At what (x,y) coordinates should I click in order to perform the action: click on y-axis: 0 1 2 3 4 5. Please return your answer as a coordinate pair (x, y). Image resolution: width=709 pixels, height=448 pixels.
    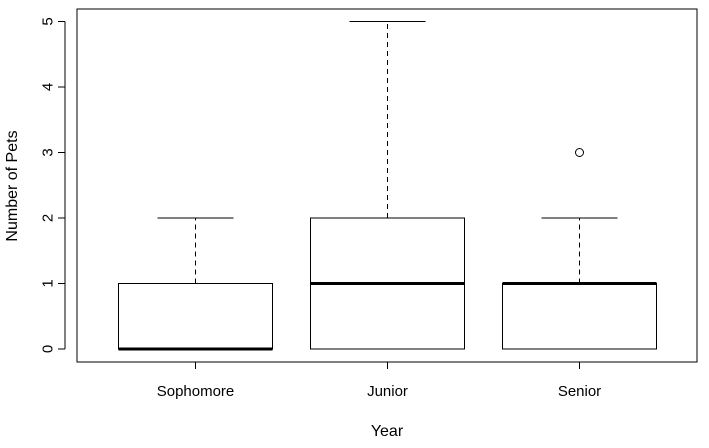
    Looking at the image, I should click on (53, 185).